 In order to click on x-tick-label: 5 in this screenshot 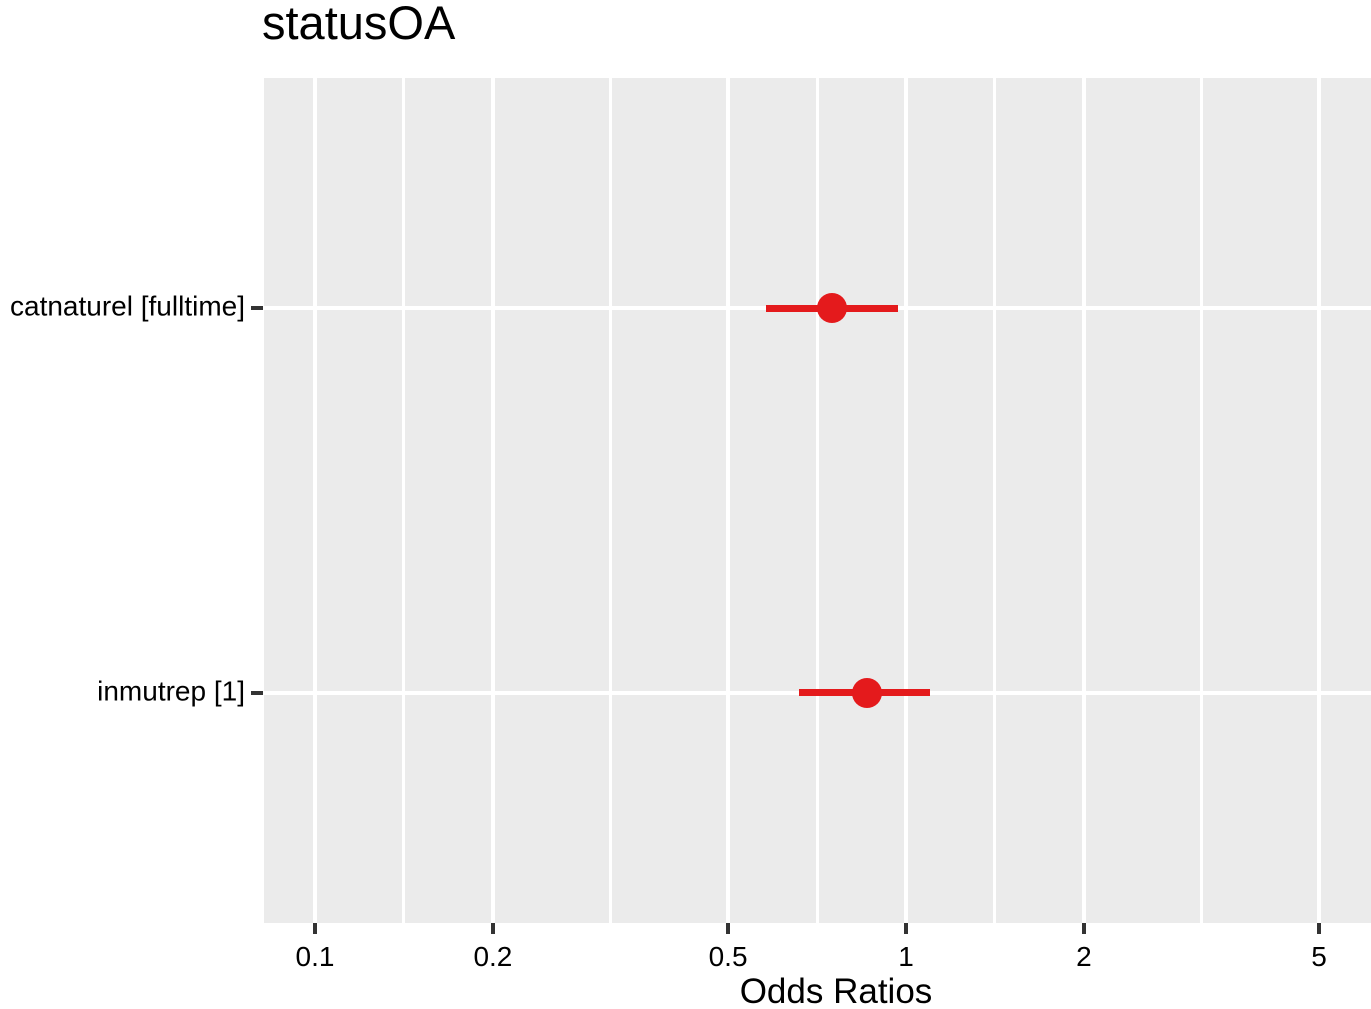, I will do `click(1319, 956)`.